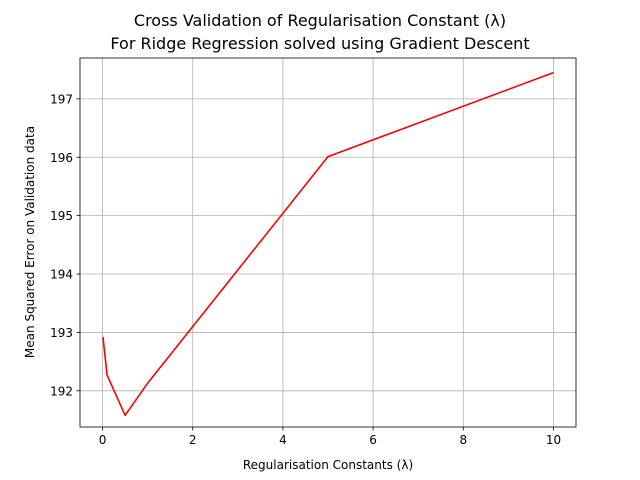  Describe the element at coordinates (61, 275) in the screenshot. I see `y-tick-label: 194` at that location.